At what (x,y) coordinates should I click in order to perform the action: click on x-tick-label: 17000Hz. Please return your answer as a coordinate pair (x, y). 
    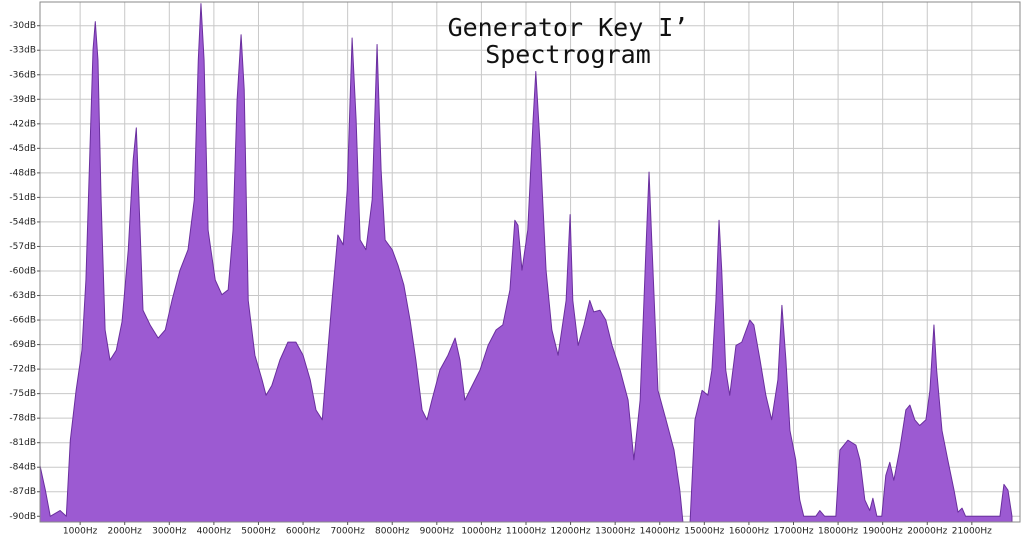
    Looking at the image, I should click on (793, 532).